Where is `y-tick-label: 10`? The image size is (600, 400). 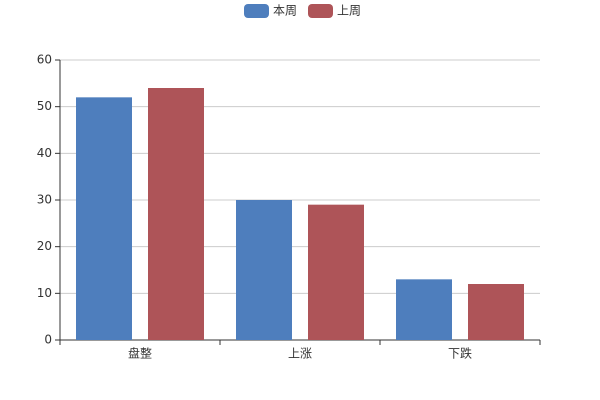
y-tick-label: 10 is located at coordinates (44, 293).